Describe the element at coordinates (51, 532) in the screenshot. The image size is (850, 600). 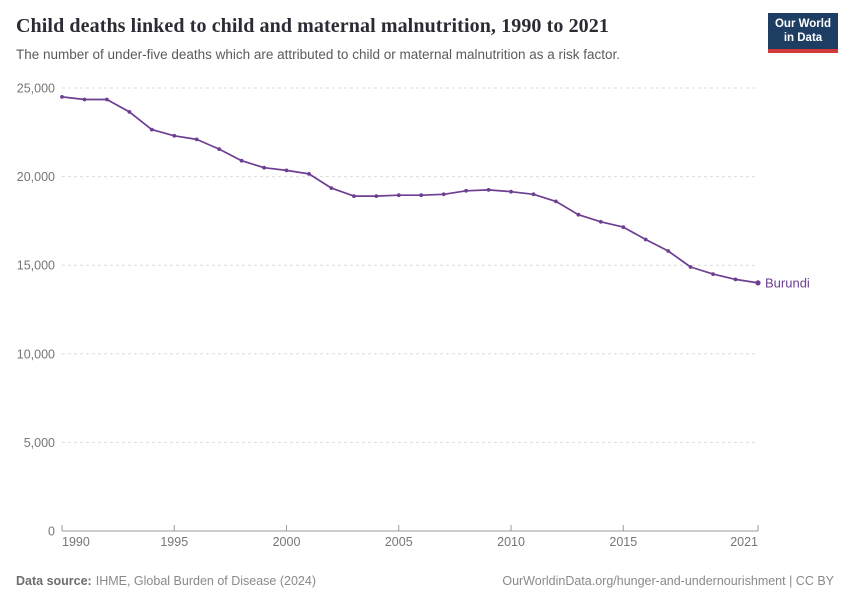
I see `y-axis-tick-label: 0` at that location.